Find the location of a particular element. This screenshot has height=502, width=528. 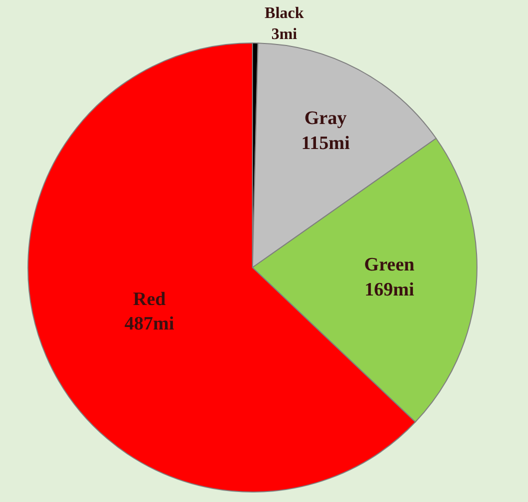

slice-label: Black is located at coordinates (284, 13).